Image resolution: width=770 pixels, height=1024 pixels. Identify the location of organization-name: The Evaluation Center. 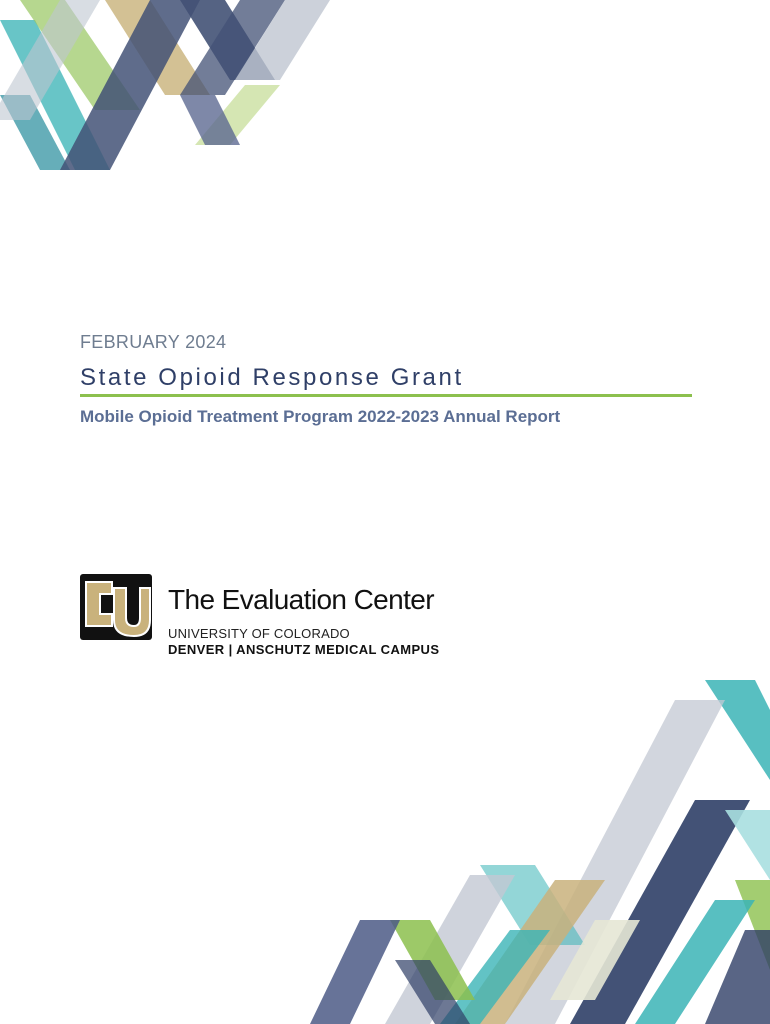
(301, 599).